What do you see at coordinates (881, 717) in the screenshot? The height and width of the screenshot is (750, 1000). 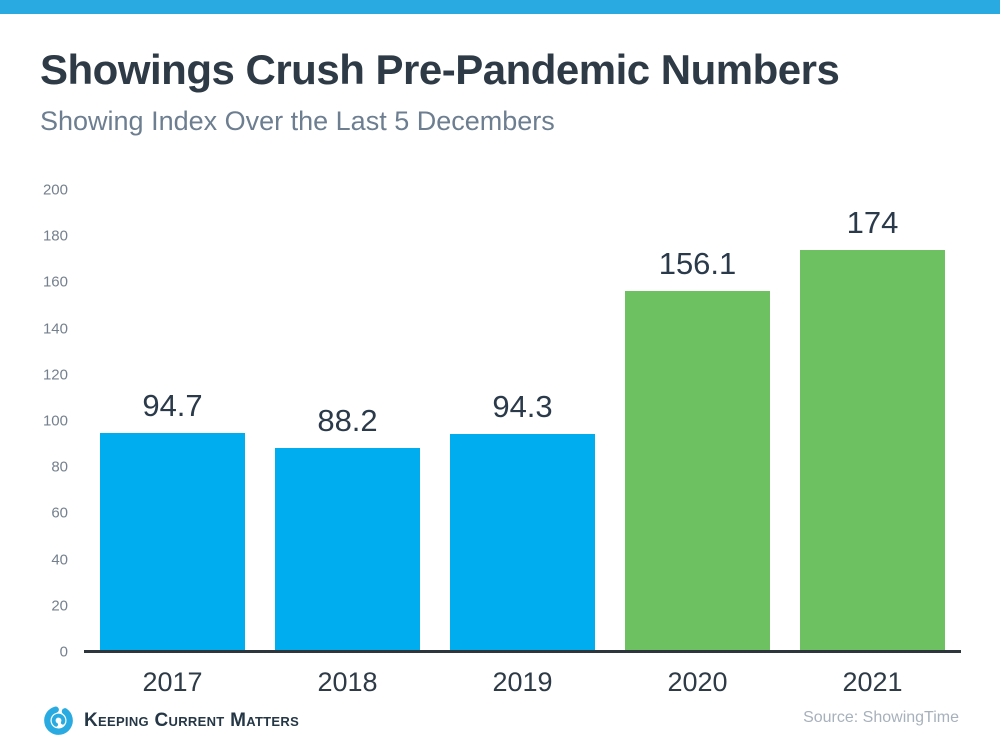 I see `source-attribution: Source: ShowingTime` at bounding box center [881, 717].